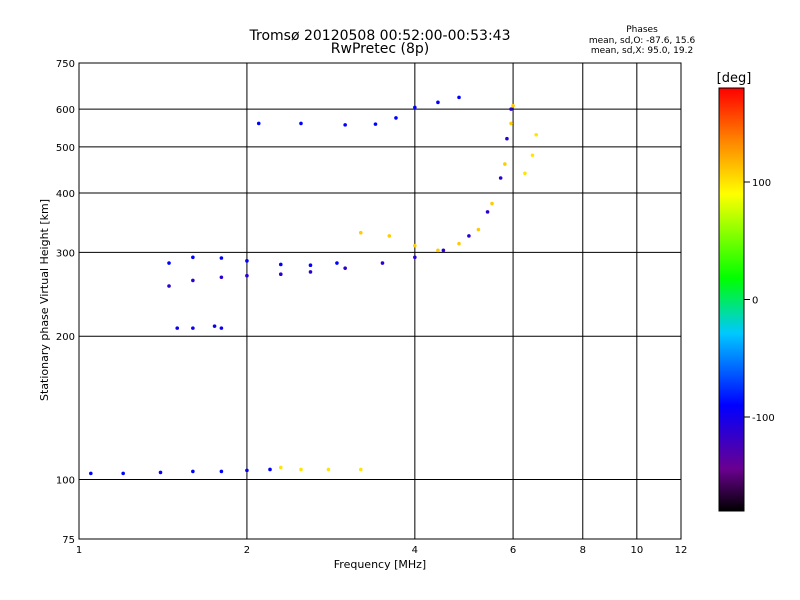  What do you see at coordinates (65, 253) in the screenshot?
I see `y-tick-label: 300` at bounding box center [65, 253].